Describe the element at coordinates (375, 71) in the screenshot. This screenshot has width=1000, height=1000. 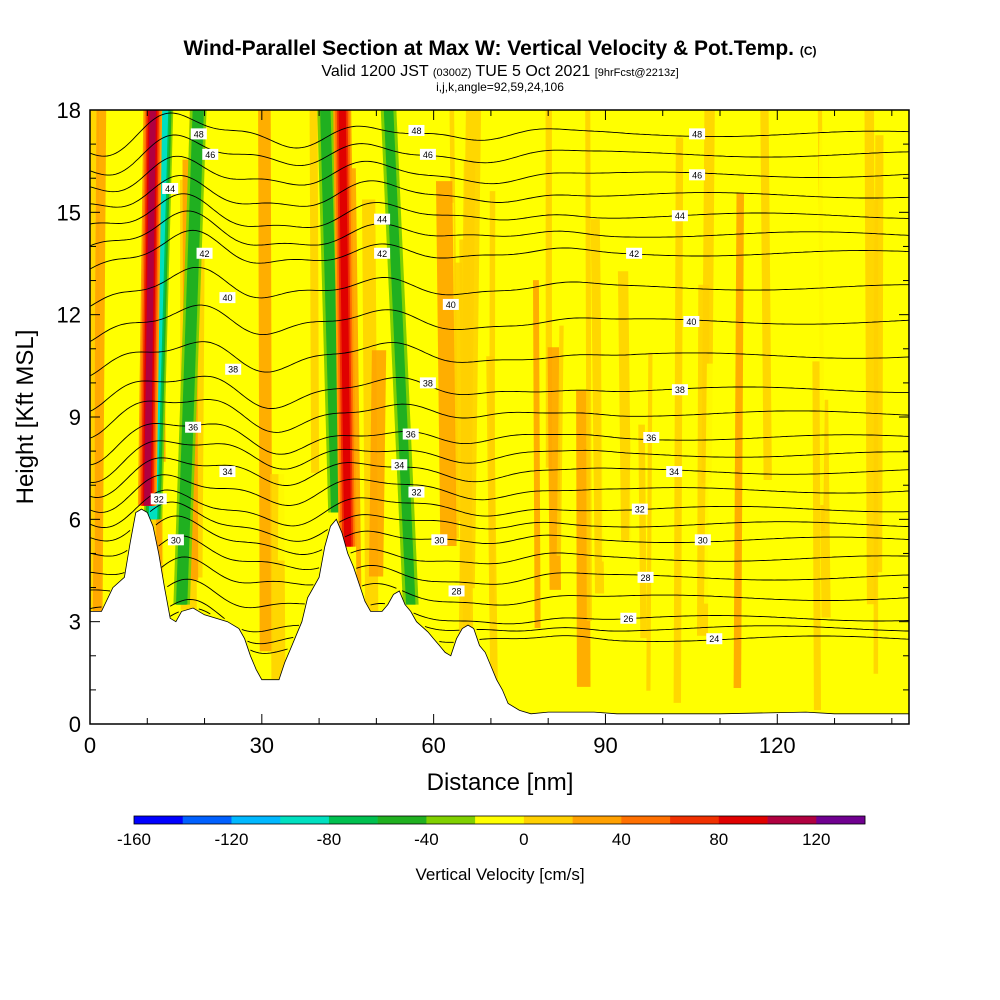
I see `valid-time: Valid 1200 JST` at that location.